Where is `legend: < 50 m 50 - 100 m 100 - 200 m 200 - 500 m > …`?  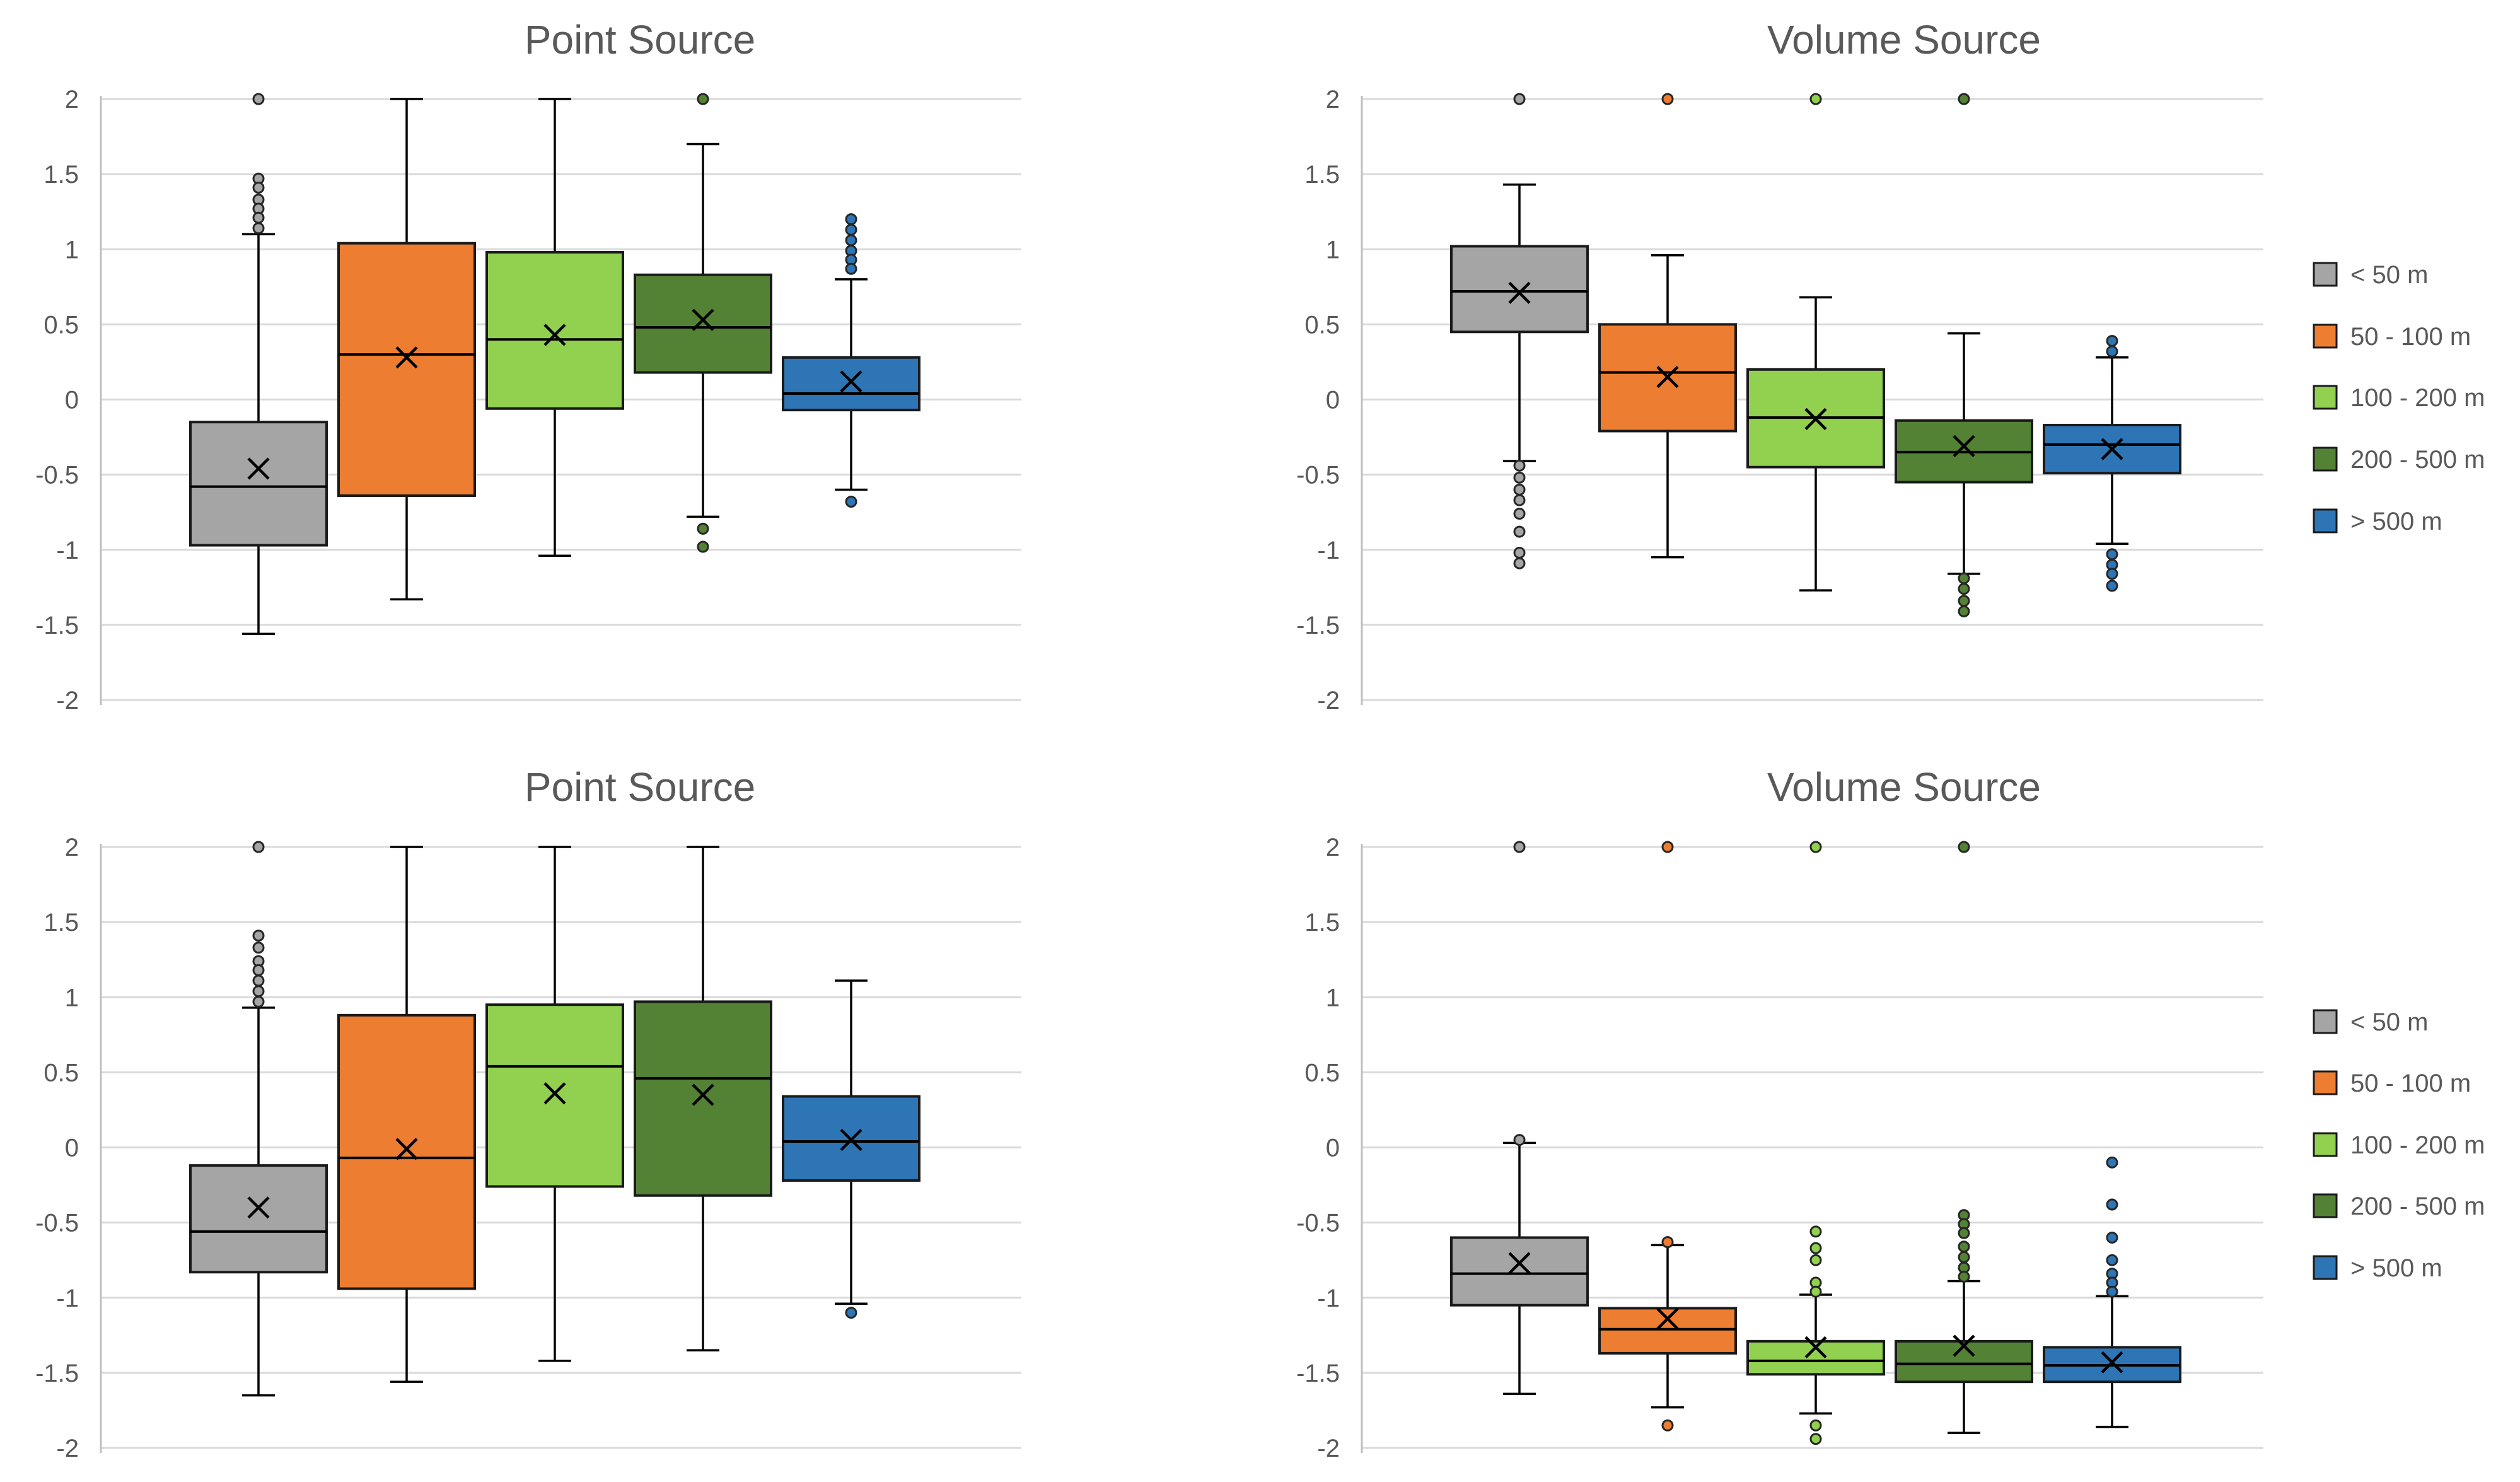 legend: < 50 m 50 - 100 m 100 - 200 m 200 - 500 m > … is located at coordinates (2399, 398).